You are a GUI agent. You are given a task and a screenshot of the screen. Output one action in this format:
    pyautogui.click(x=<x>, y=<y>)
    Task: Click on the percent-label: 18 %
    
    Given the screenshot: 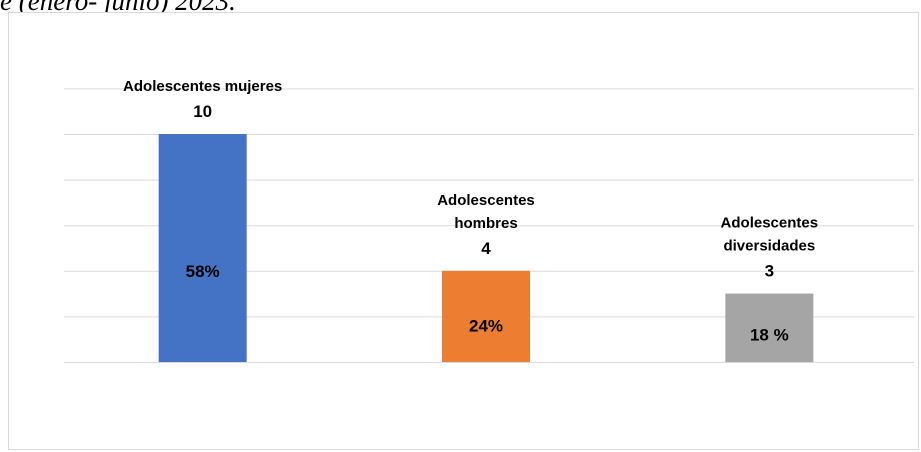 What is the action you would take?
    pyautogui.click(x=769, y=335)
    